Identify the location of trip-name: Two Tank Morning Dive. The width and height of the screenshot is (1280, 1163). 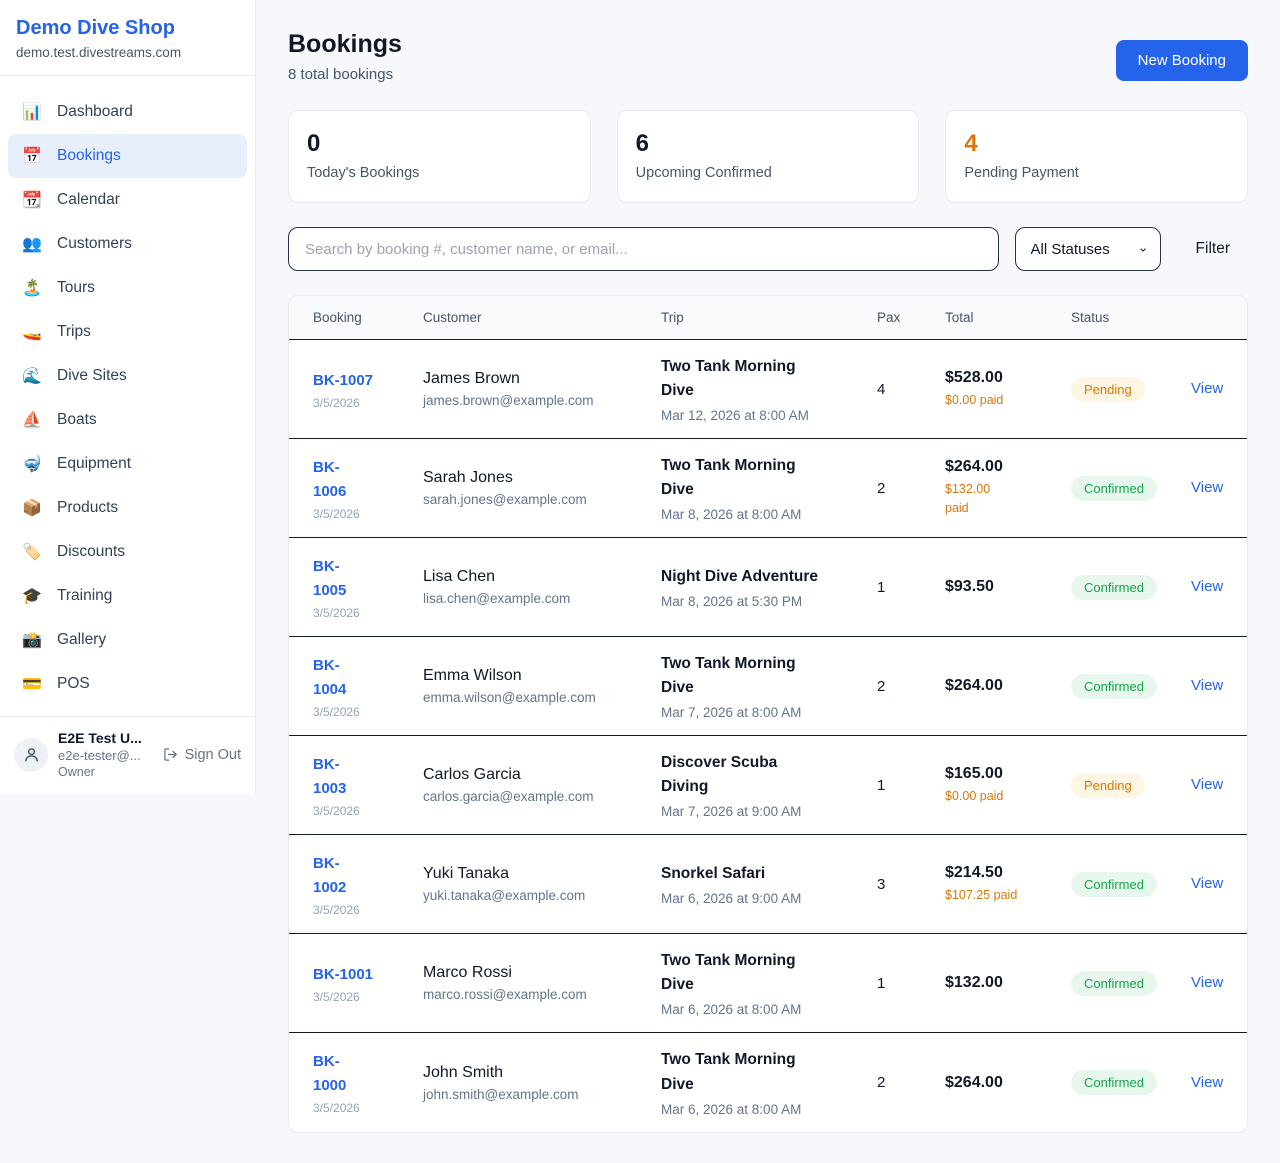
(728, 972).